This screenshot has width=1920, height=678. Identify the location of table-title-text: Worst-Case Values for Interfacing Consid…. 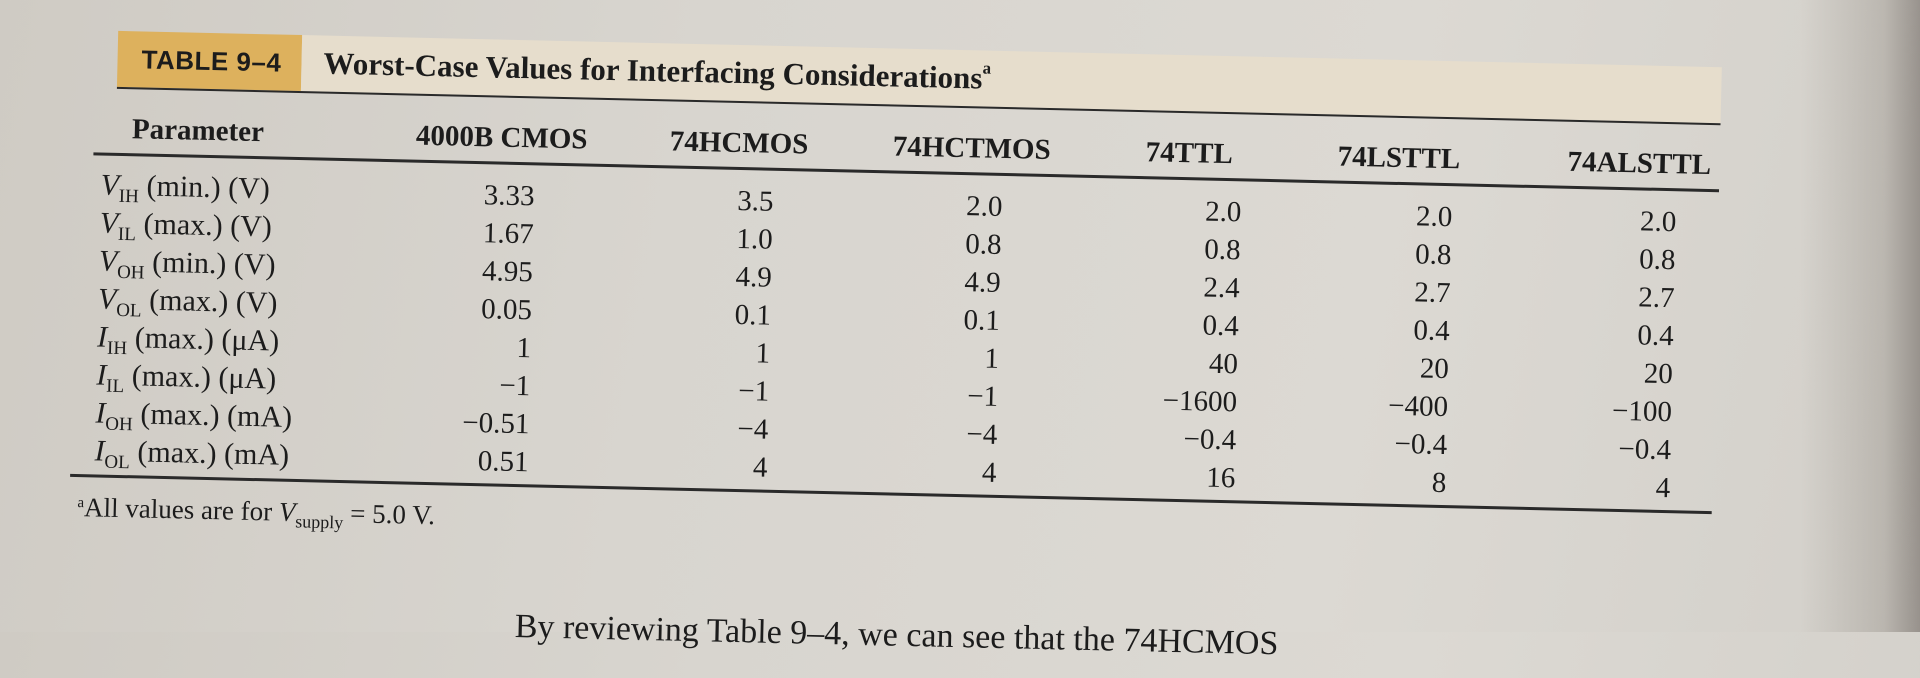
(653, 70).